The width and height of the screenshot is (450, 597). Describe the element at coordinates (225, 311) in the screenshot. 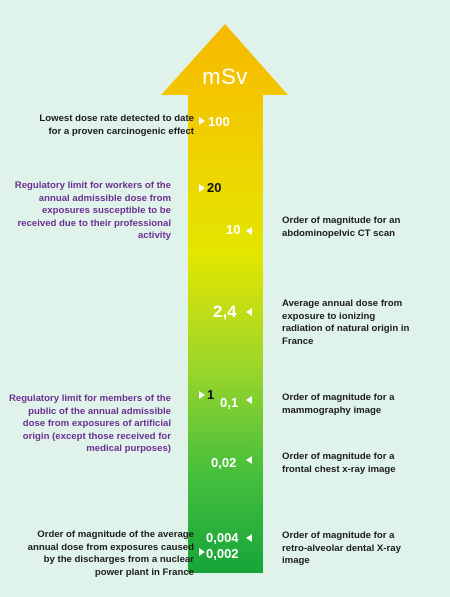

I see `marker-2-4: 2,4` at that location.